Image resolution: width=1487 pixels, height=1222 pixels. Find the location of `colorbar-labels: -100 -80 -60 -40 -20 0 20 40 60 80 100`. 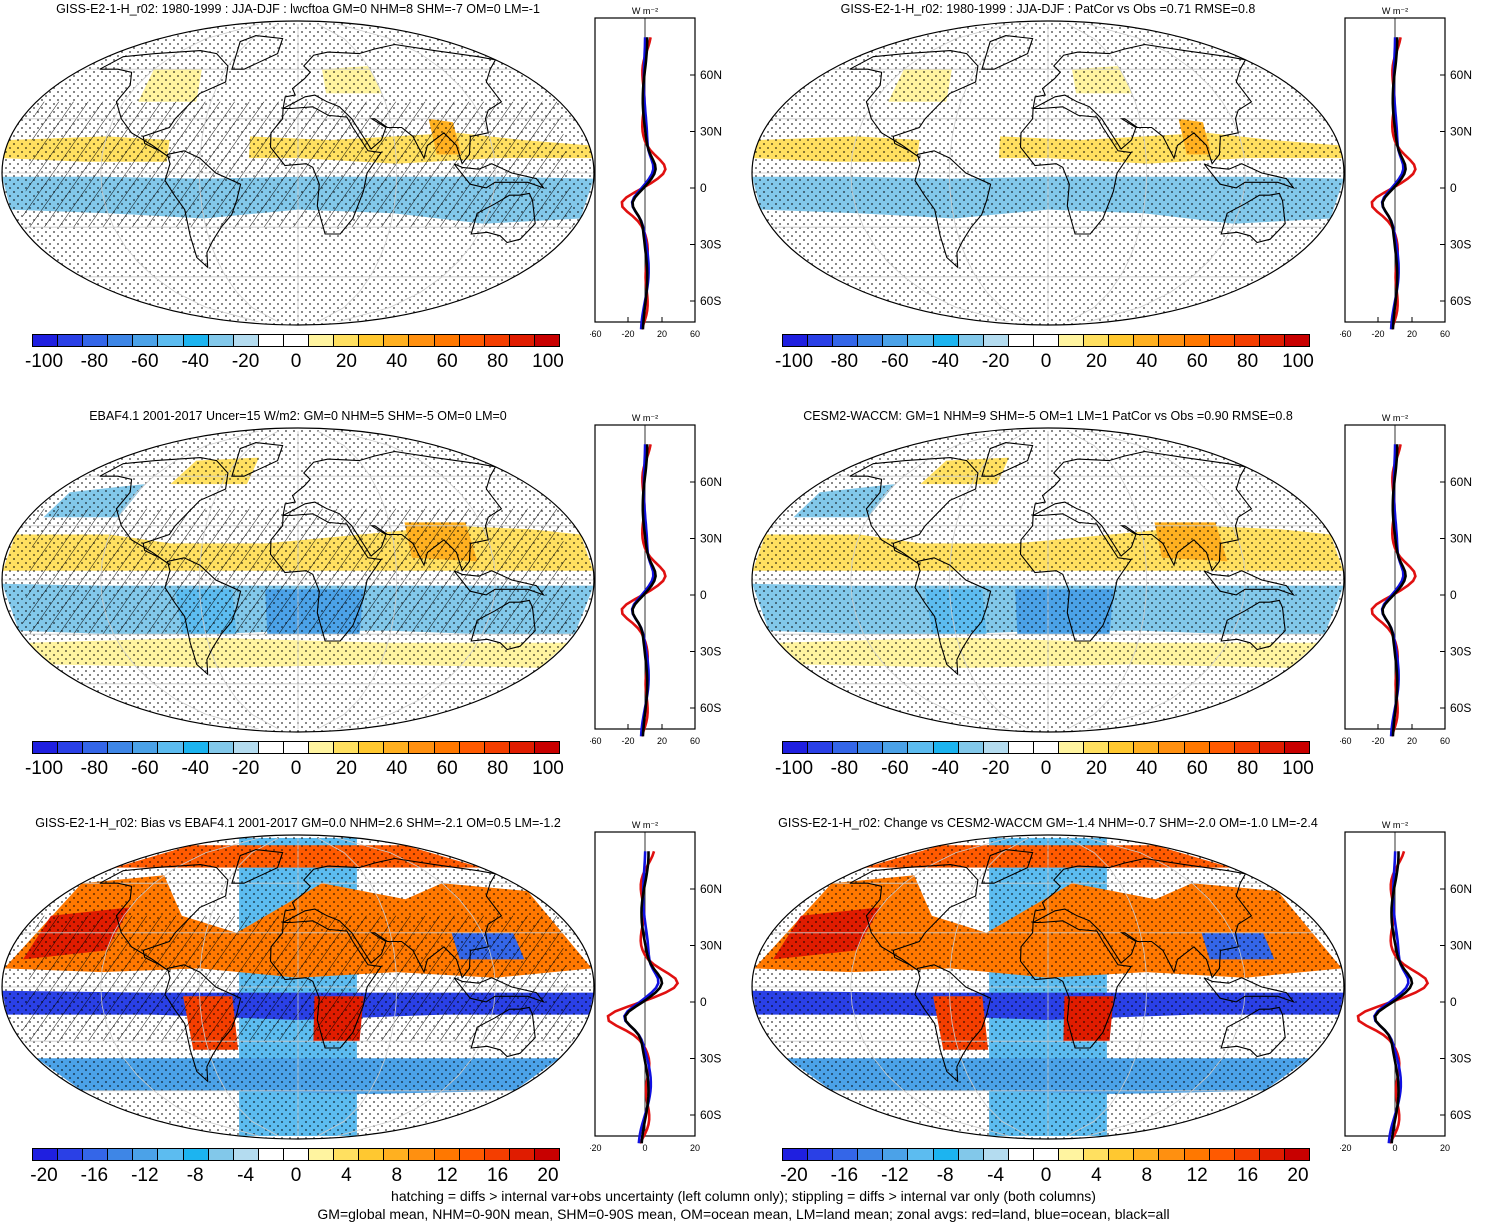

colorbar-labels: -100 -80 -60 -40 -20 0 20 40 60 80 100 is located at coordinates (1044, 360).